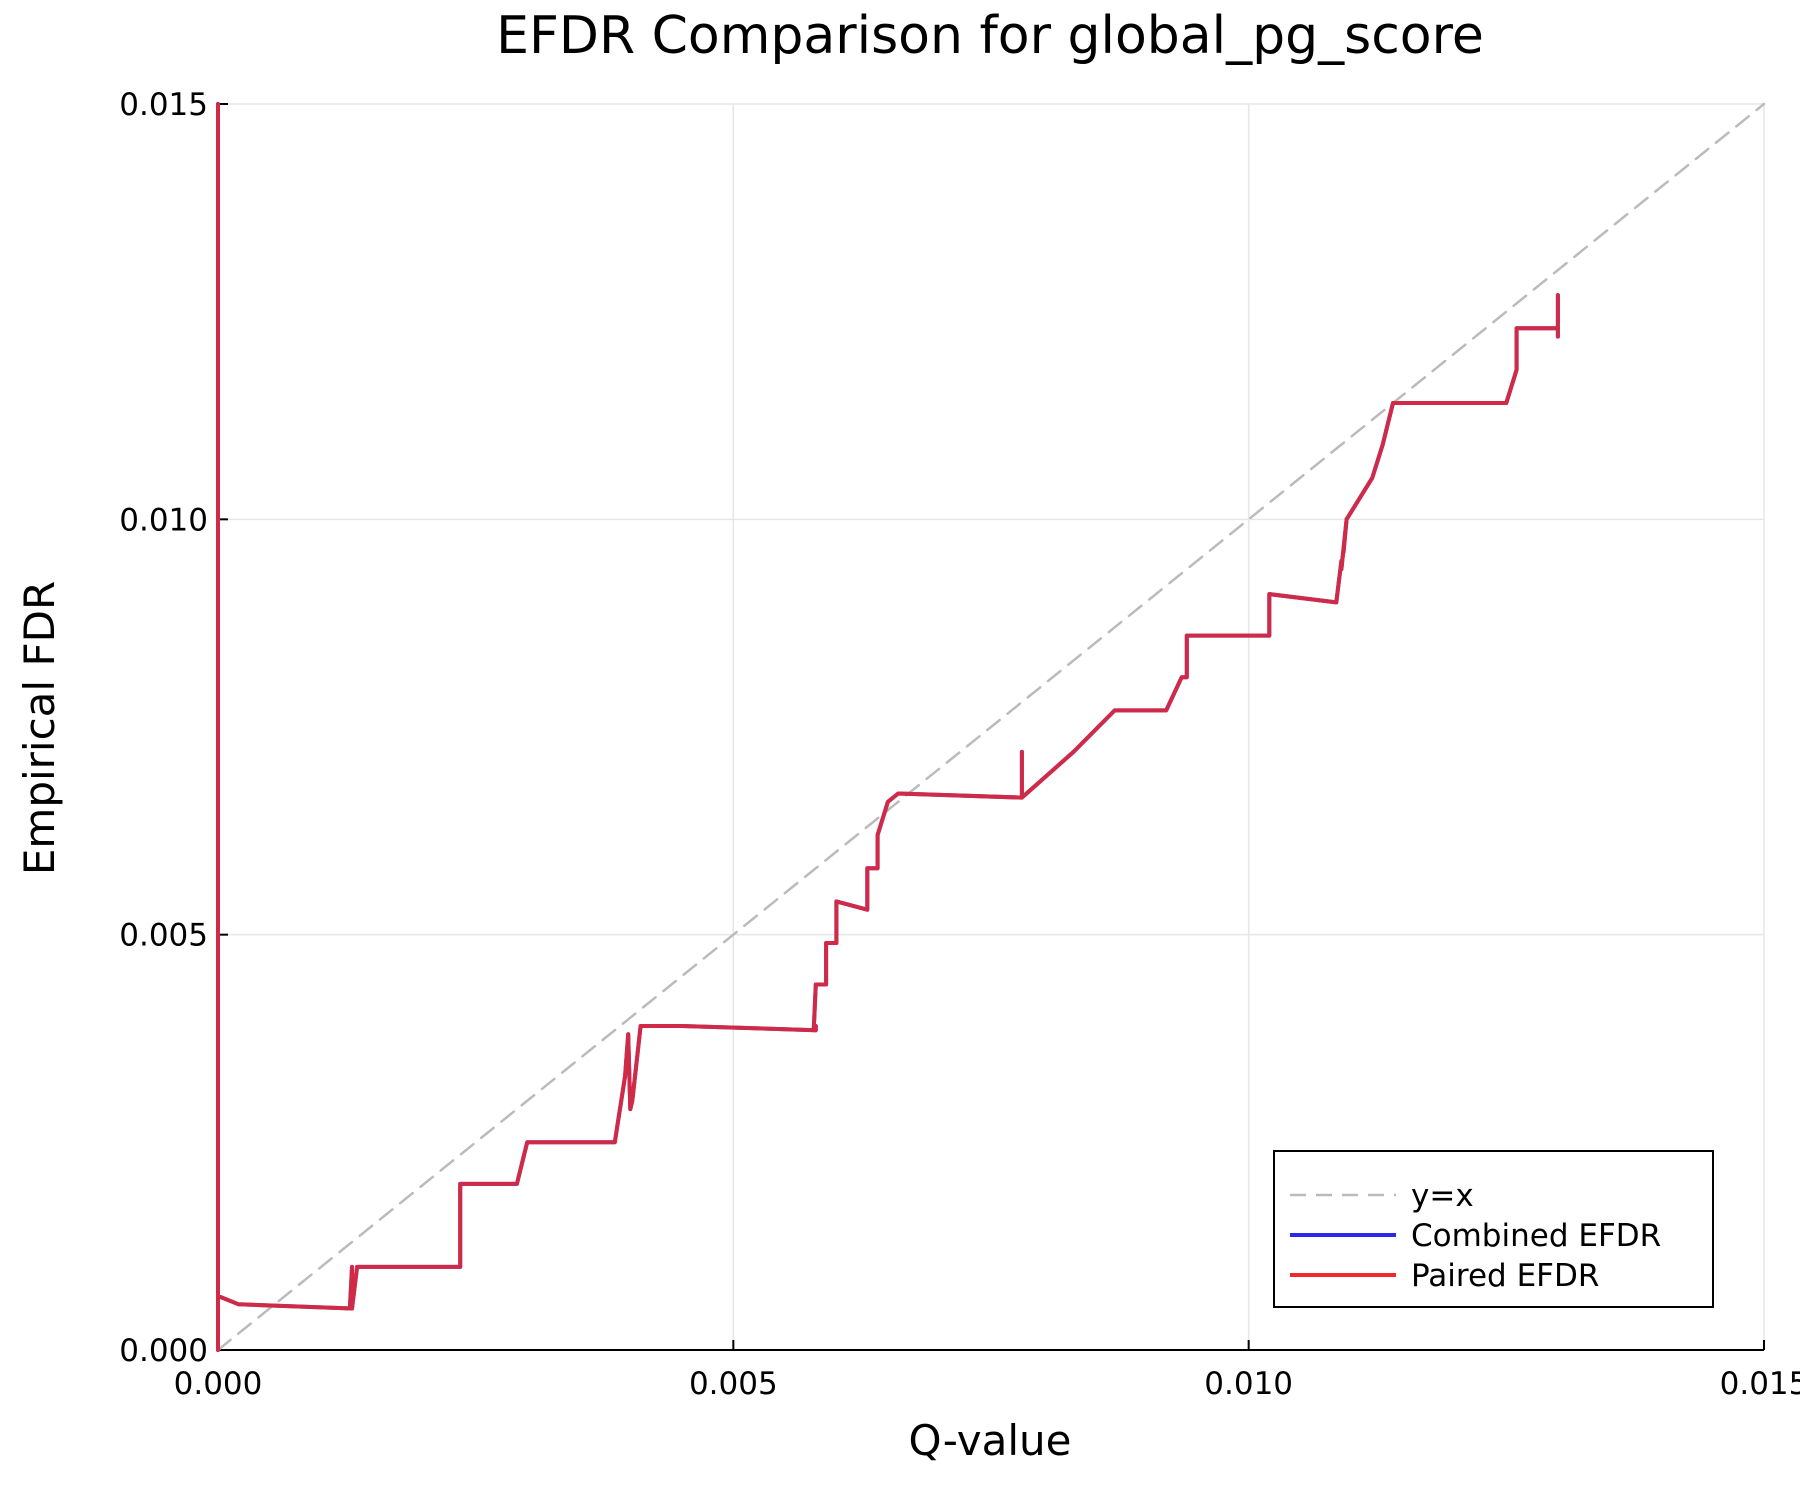 Image resolution: width=1800 pixels, height=1500 pixels. Describe the element at coordinates (163, 520) in the screenshot. I see `y-tick-label: 0.010` at that location.